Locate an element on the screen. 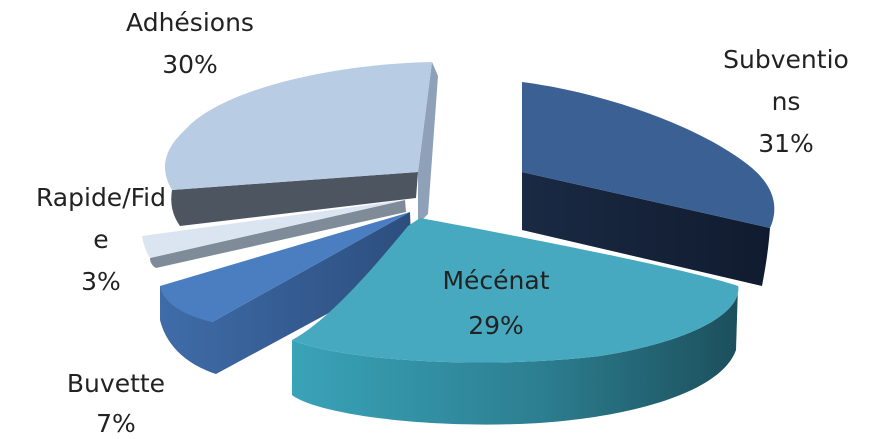  pie-slice-buvette is located at coordinates (286, 293).